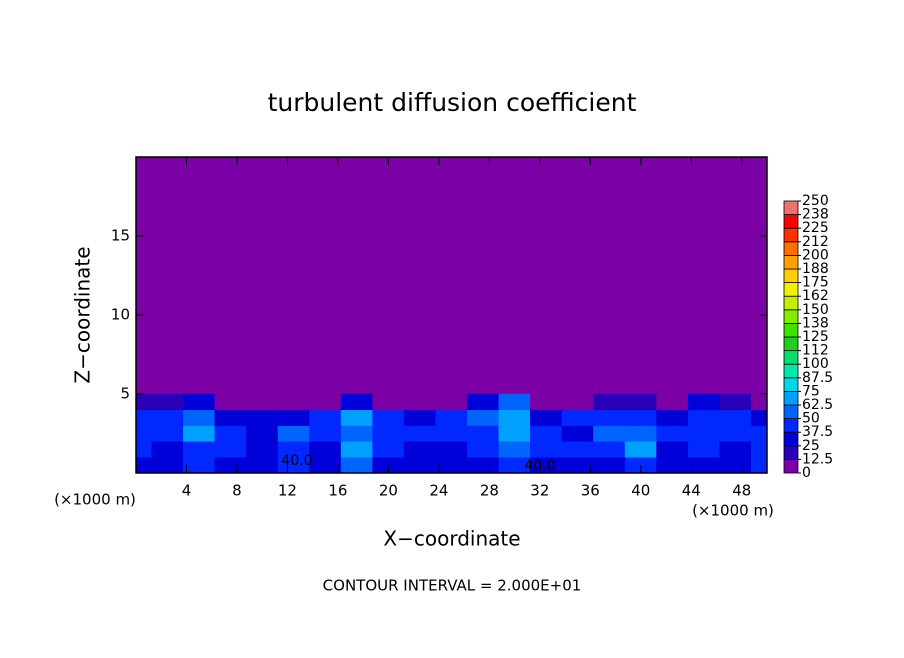 Image resolution: width=904 pixels, height=658 pixels. What do you see at coordinates (539, 491) in the screenshot?
I see `x-tick-label: 32` at bounding box center [539, 491].